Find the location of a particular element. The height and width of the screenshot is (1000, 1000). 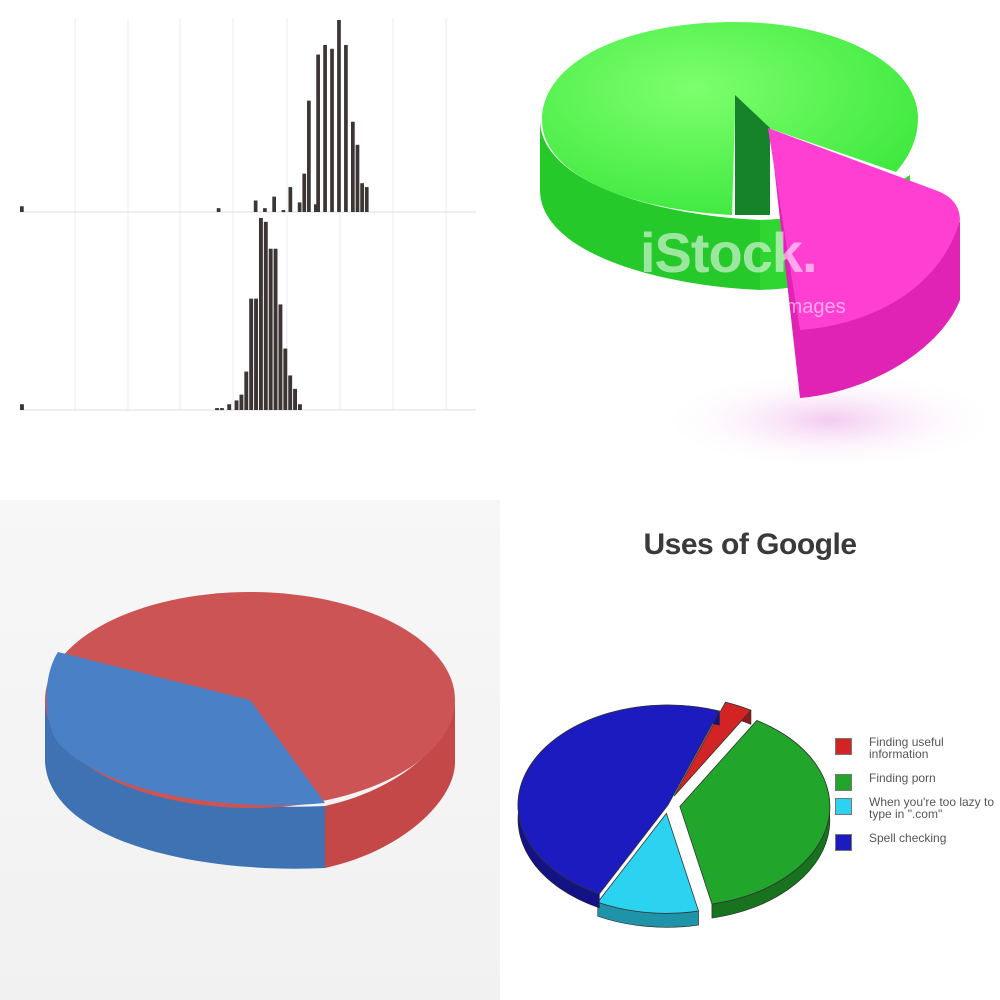

legend-label: Finding porn is located at coordinates (902, 778).